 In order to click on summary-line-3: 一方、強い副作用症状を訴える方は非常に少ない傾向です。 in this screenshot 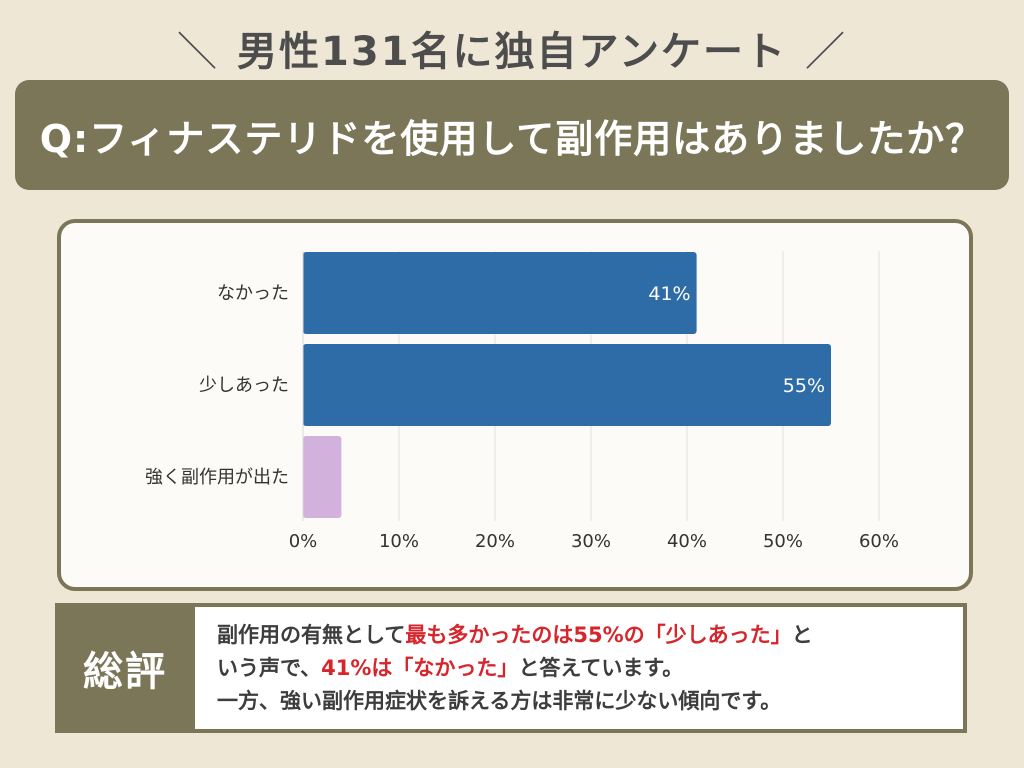, I will do `click(499, 701)`.